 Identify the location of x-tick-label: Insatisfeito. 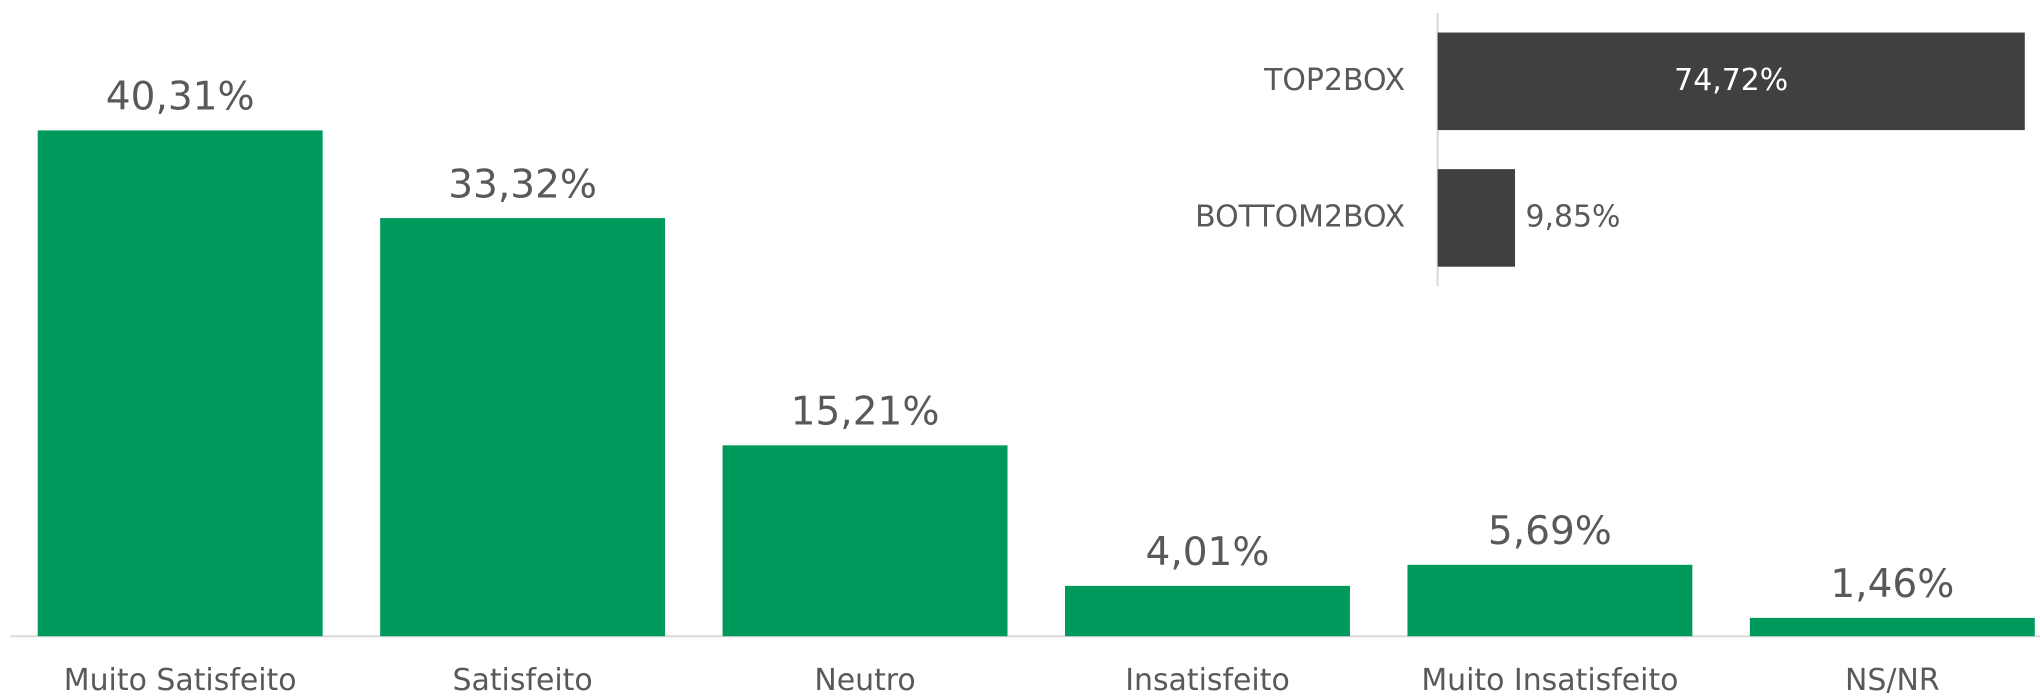
(1207, 680).